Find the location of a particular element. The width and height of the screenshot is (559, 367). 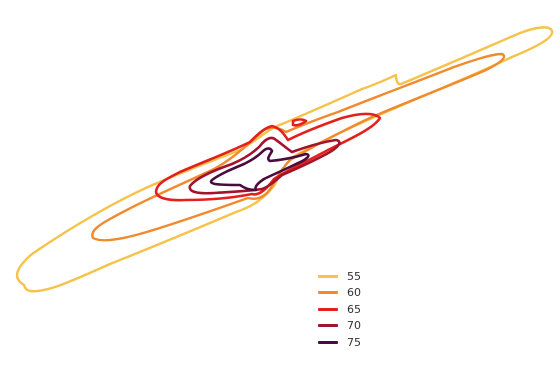

legend-label: 60 is located at coordinates (354, 293).